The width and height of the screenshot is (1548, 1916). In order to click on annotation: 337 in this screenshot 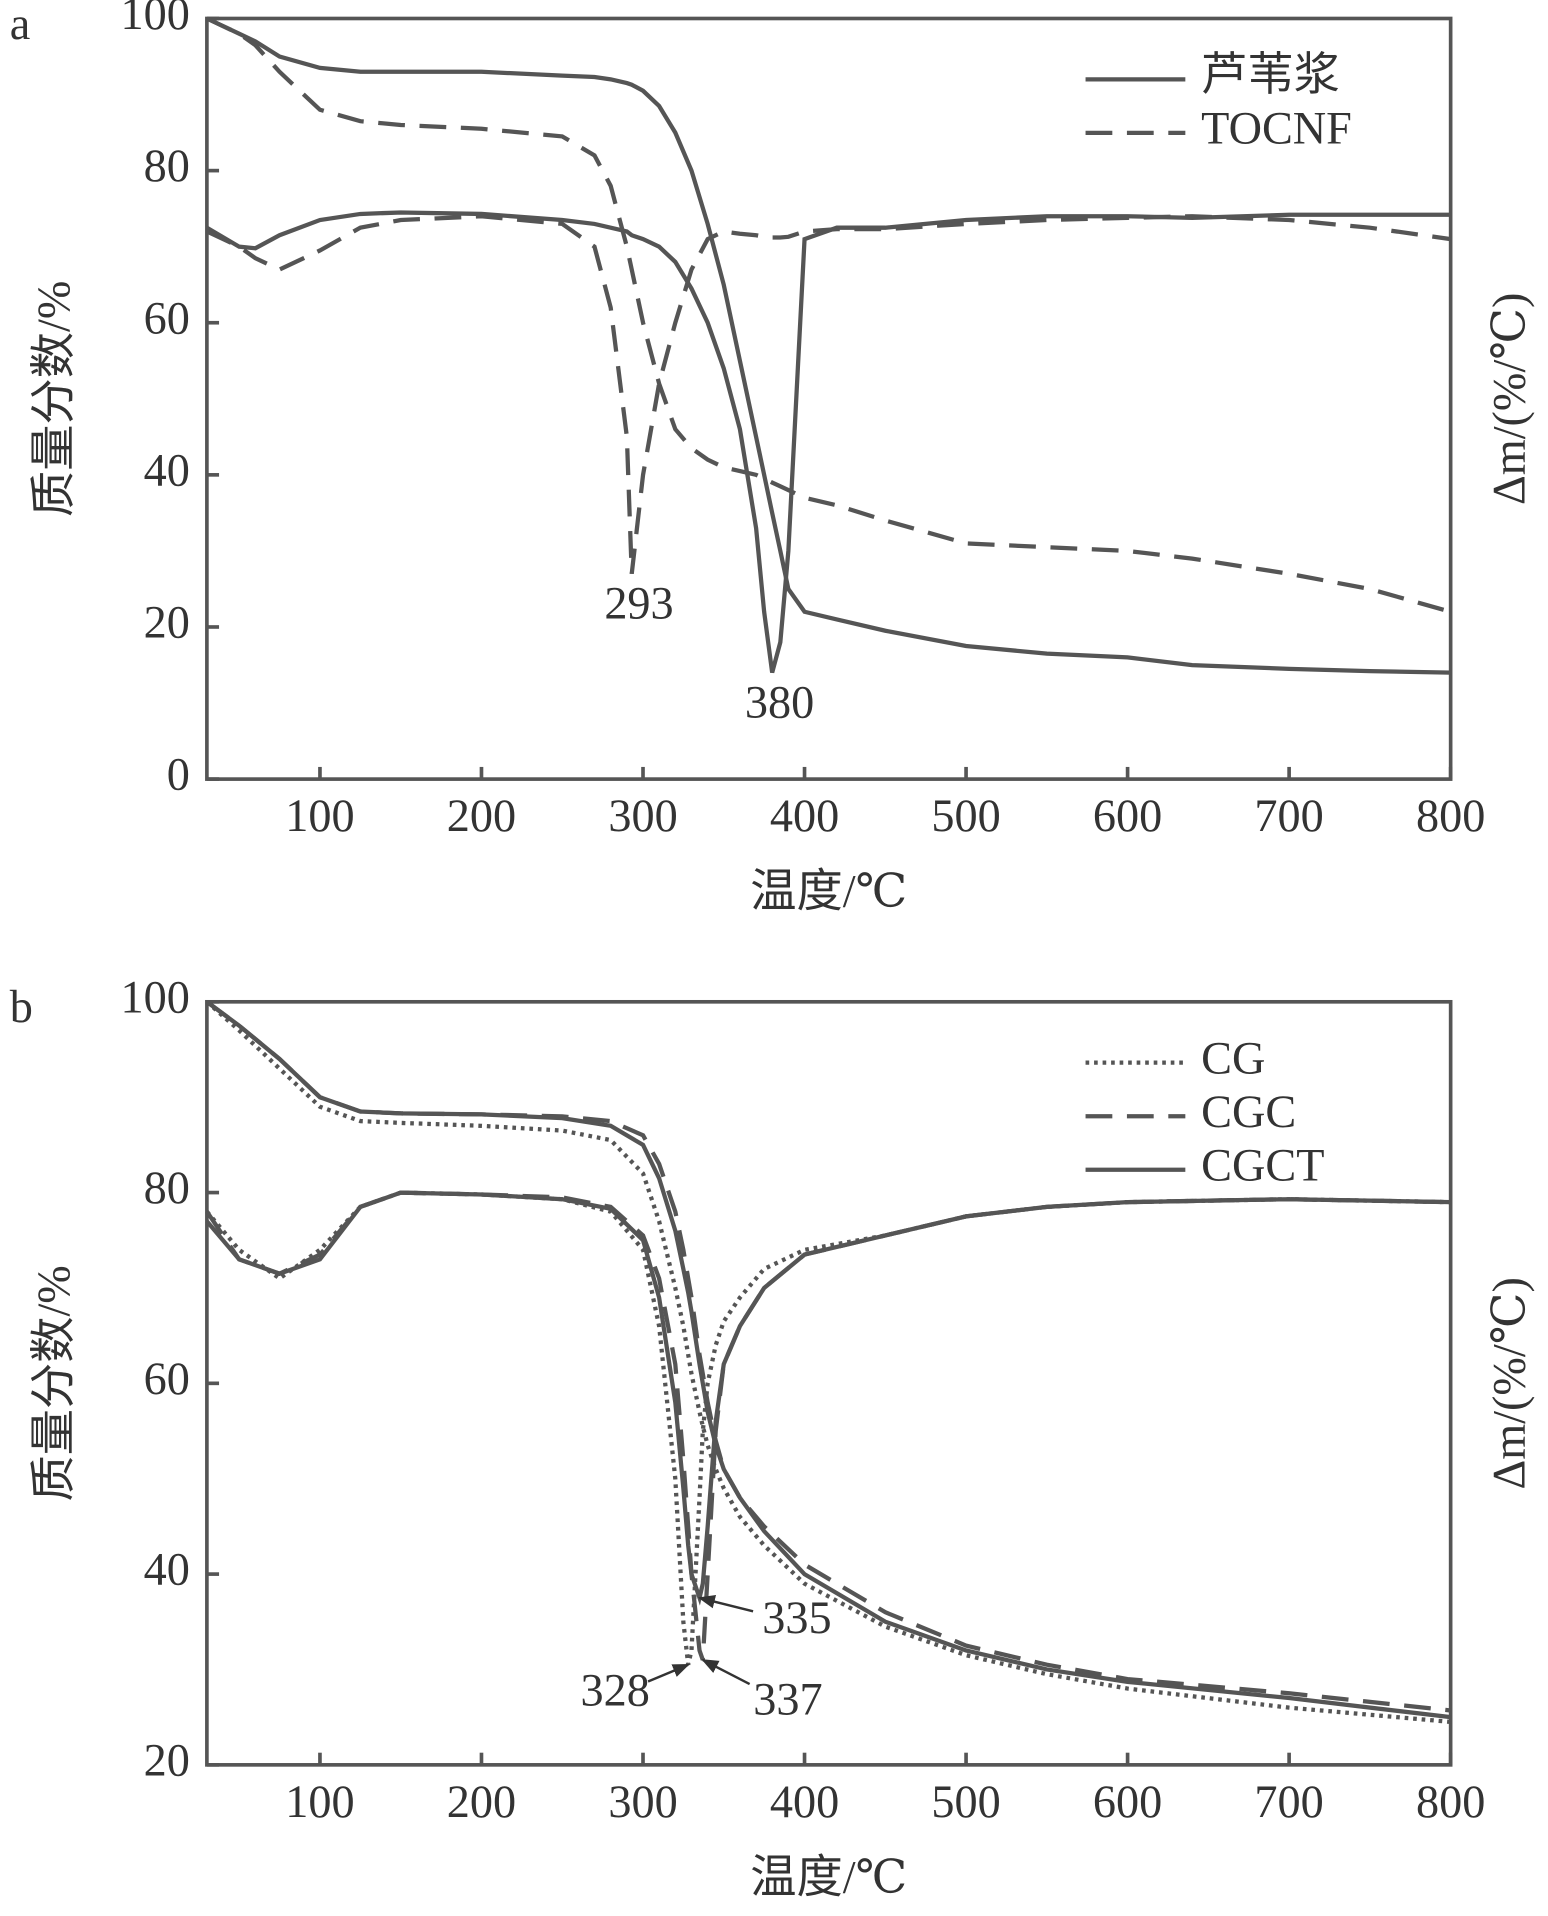, I will do `click(787, 1699)`.